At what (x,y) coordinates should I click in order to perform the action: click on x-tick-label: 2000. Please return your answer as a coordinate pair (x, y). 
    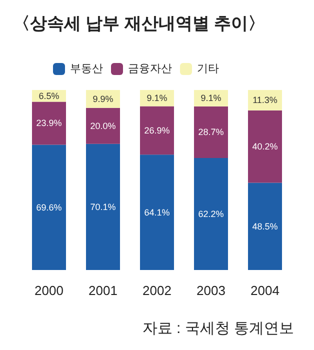
    Looking at the image, I should click on (49, 290).